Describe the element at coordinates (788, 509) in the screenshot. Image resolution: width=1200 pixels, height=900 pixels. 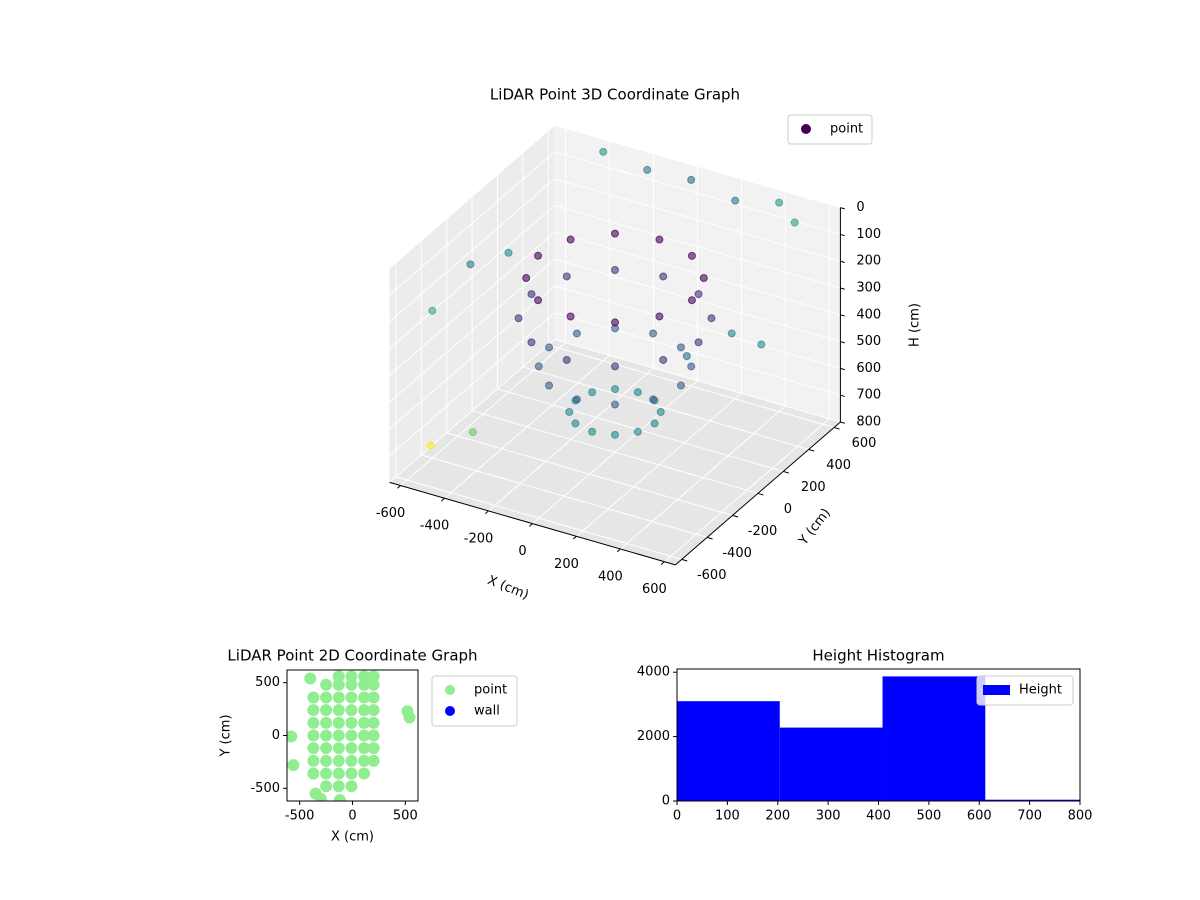
I see `y-tick-label: 0` at that location.